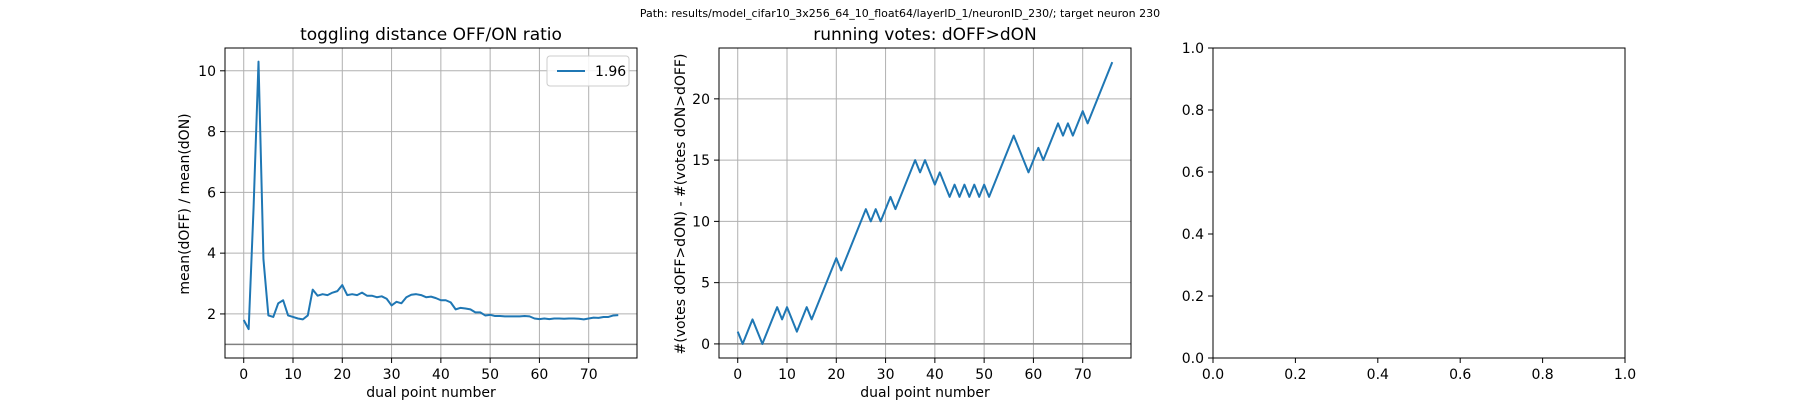 This screenshot has height=400, width=1800. I want to click on ratio-xtick-label: 10, so click(293, 375).